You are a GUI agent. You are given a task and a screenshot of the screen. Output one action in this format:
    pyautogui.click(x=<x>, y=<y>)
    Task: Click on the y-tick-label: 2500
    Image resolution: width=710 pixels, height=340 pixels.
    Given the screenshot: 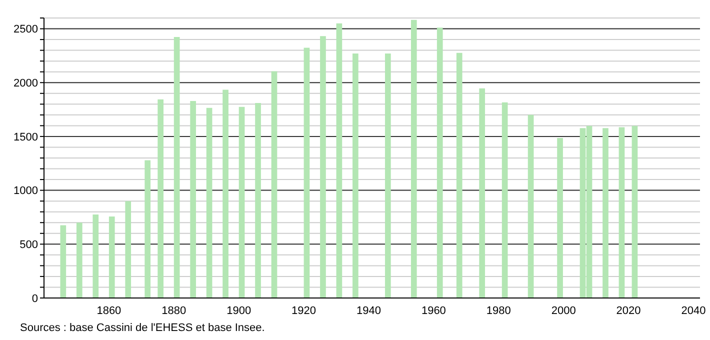 What is the action you would take?
    pyautogui.click(x=26, y=30)
    